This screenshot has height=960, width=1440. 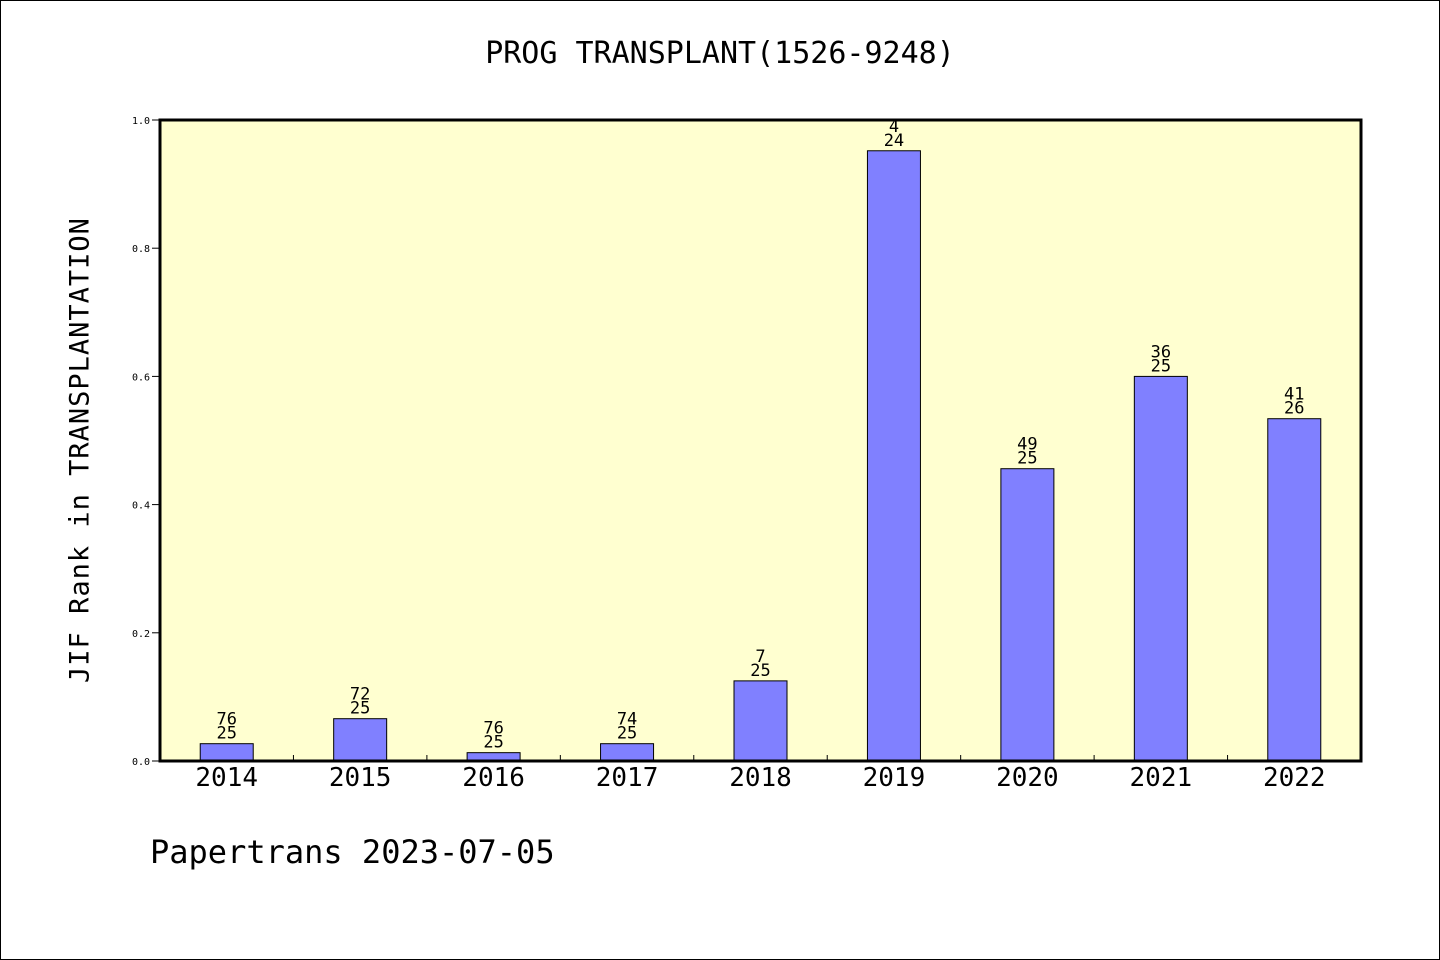 I want to click on x-tick-label: 2015, so click(x=360, y=778).